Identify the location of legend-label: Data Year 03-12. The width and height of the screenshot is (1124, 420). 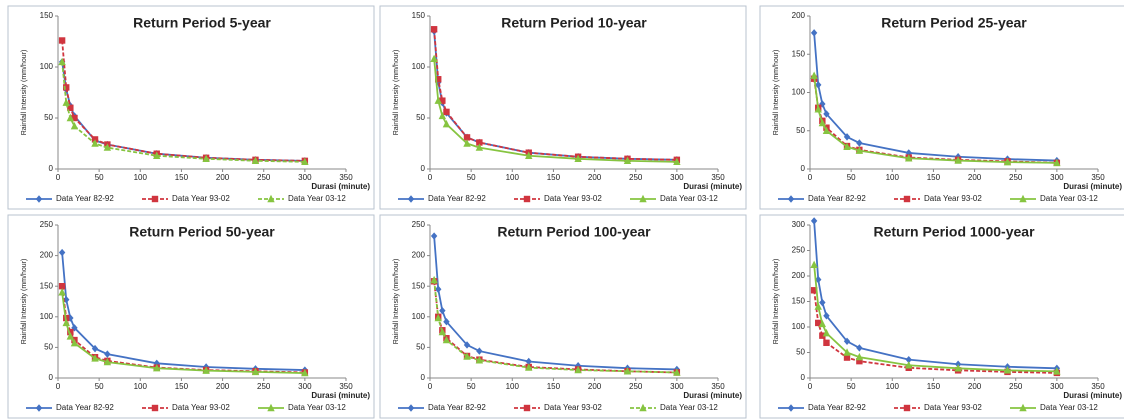
(1069, 407).